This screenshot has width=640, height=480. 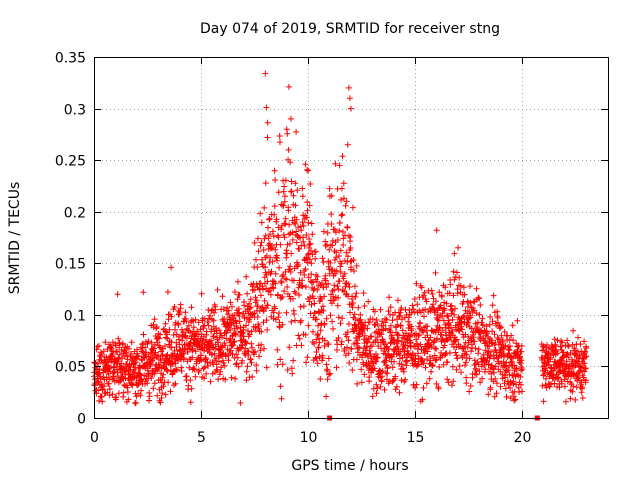 I want to click on x-axis-label: GPS time / hours, so click(x=349, y=466).